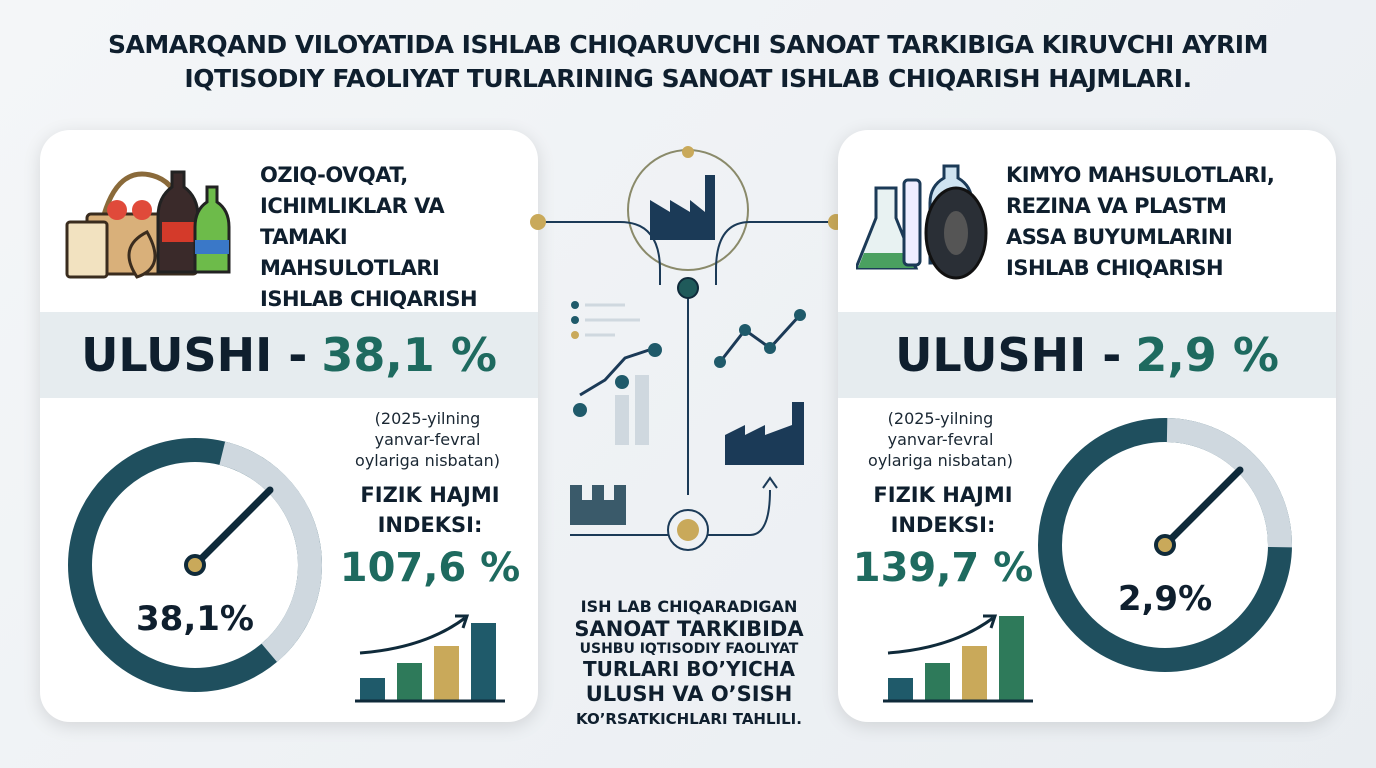 The image size is (1376, 768). I want to click on left-index-label: FIZIK HAJMI INDEKSI:, so click(430, 510).